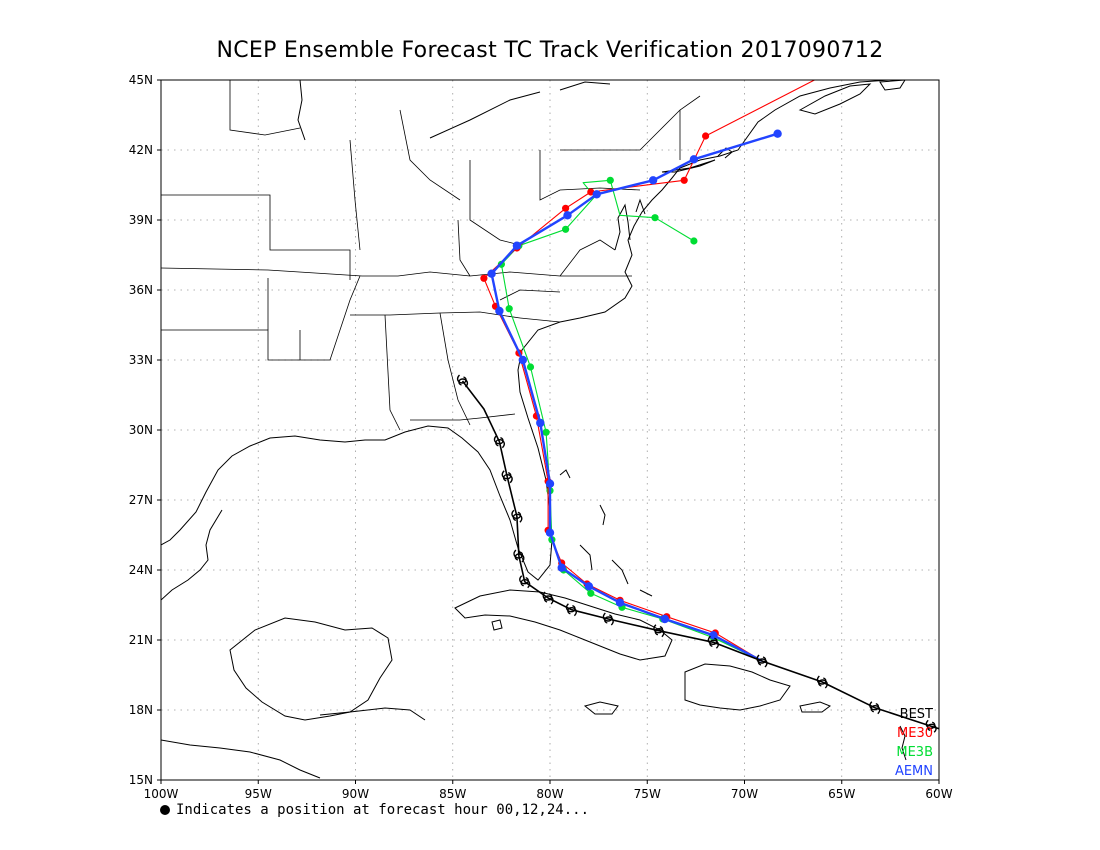 The image size is (1100, 850). Describe the element at coordinates (192, 555) in the screenshot. I see `mexico-gulf-coast` at that location.